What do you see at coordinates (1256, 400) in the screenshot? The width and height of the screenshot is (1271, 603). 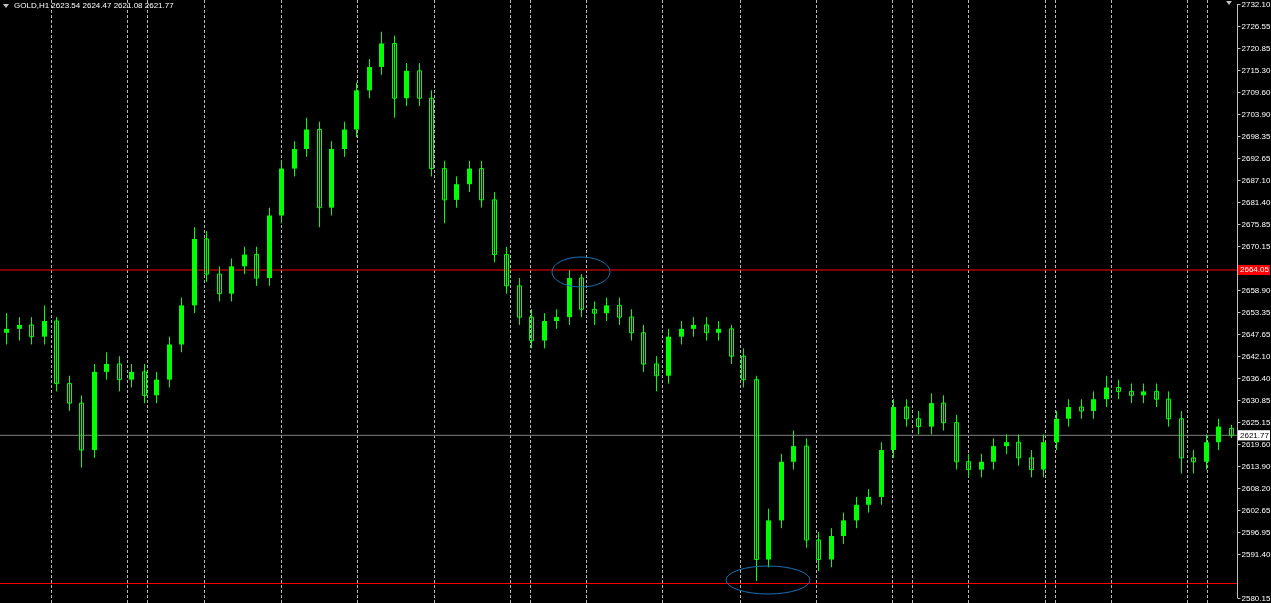 I see `y-tick-label: 2630.85` at bounding box center [1256, 400].